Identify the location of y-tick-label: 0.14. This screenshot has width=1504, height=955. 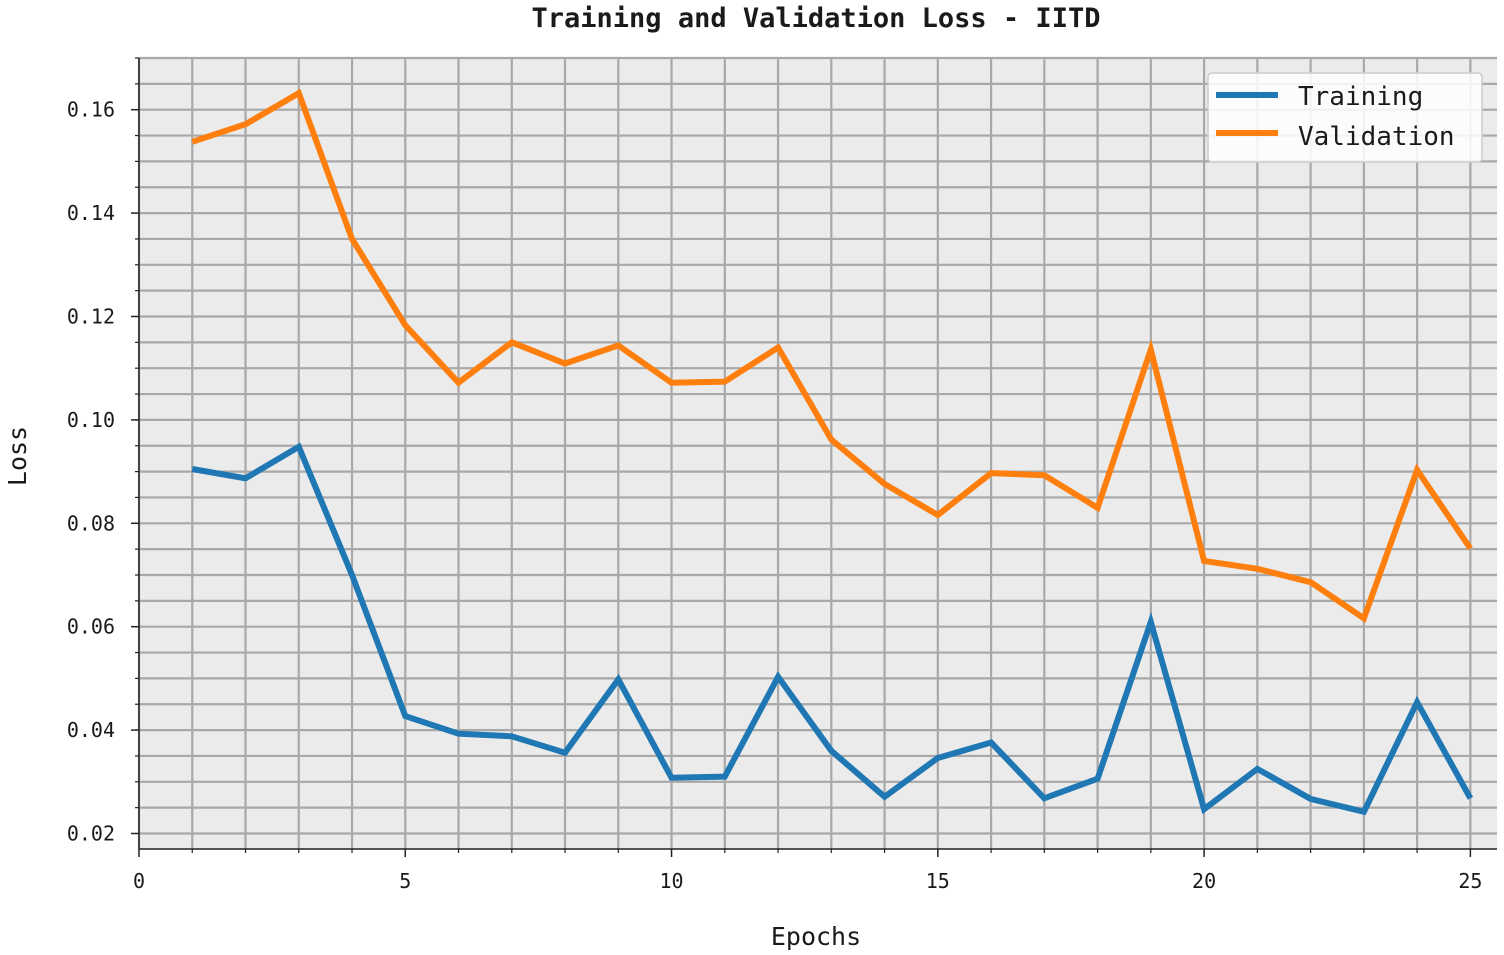
(91, 213).